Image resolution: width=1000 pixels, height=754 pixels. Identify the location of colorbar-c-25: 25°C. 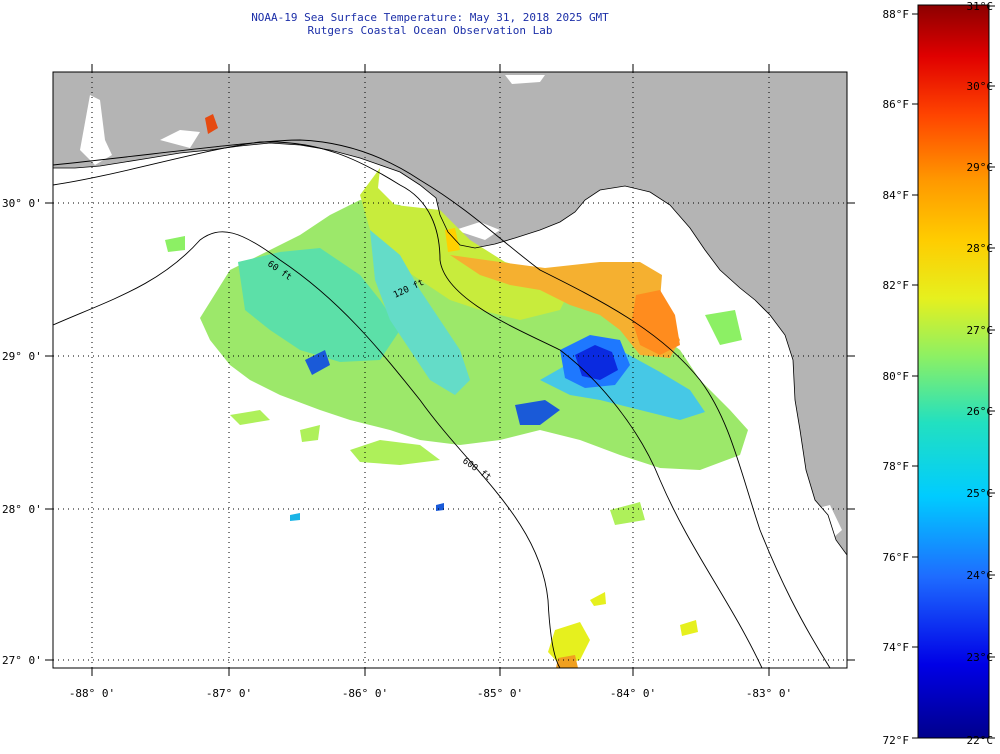
(980, 493).